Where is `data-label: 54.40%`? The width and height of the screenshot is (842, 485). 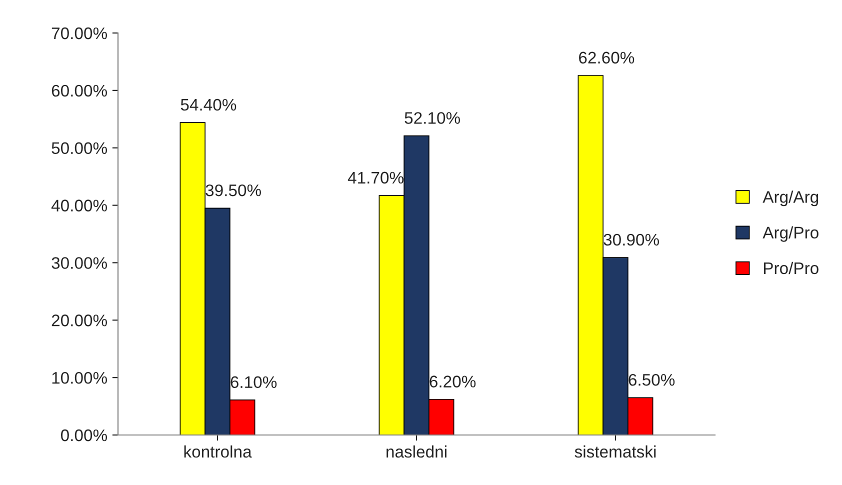 data-label: 54.40% is located at coordinates (208, 104).